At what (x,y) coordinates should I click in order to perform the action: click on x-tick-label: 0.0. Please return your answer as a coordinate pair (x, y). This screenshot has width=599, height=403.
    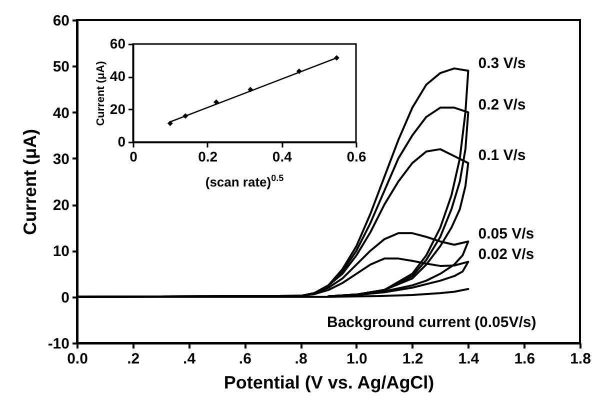
    Looking at the image, I should click on (77, 359).